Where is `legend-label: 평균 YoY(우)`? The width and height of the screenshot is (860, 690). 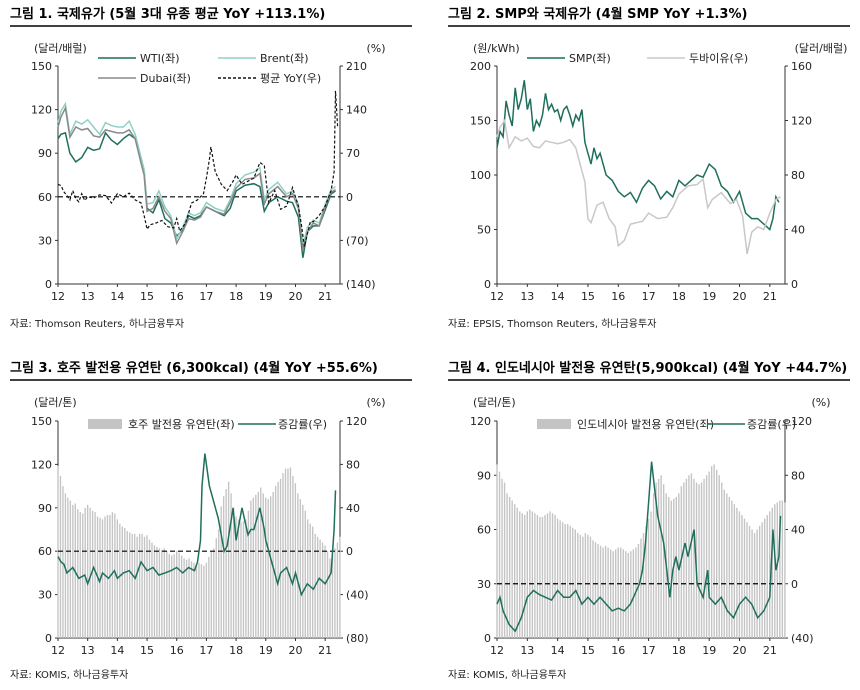
legend-label: 평균 YoY(우) is located at coordinates (290, 78).